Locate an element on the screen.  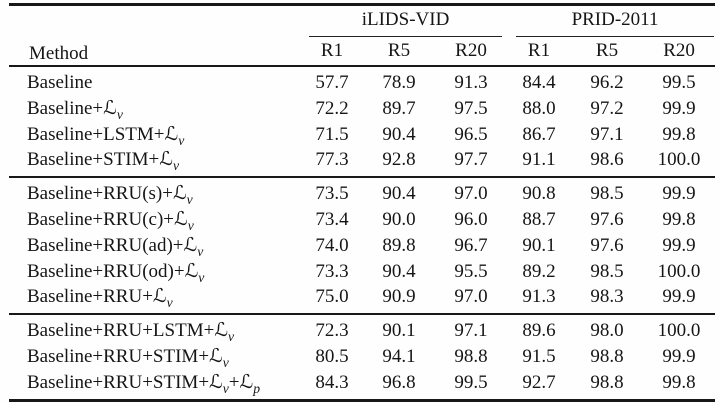
value-cell: 84.4 is located at coordinates (539, 82).